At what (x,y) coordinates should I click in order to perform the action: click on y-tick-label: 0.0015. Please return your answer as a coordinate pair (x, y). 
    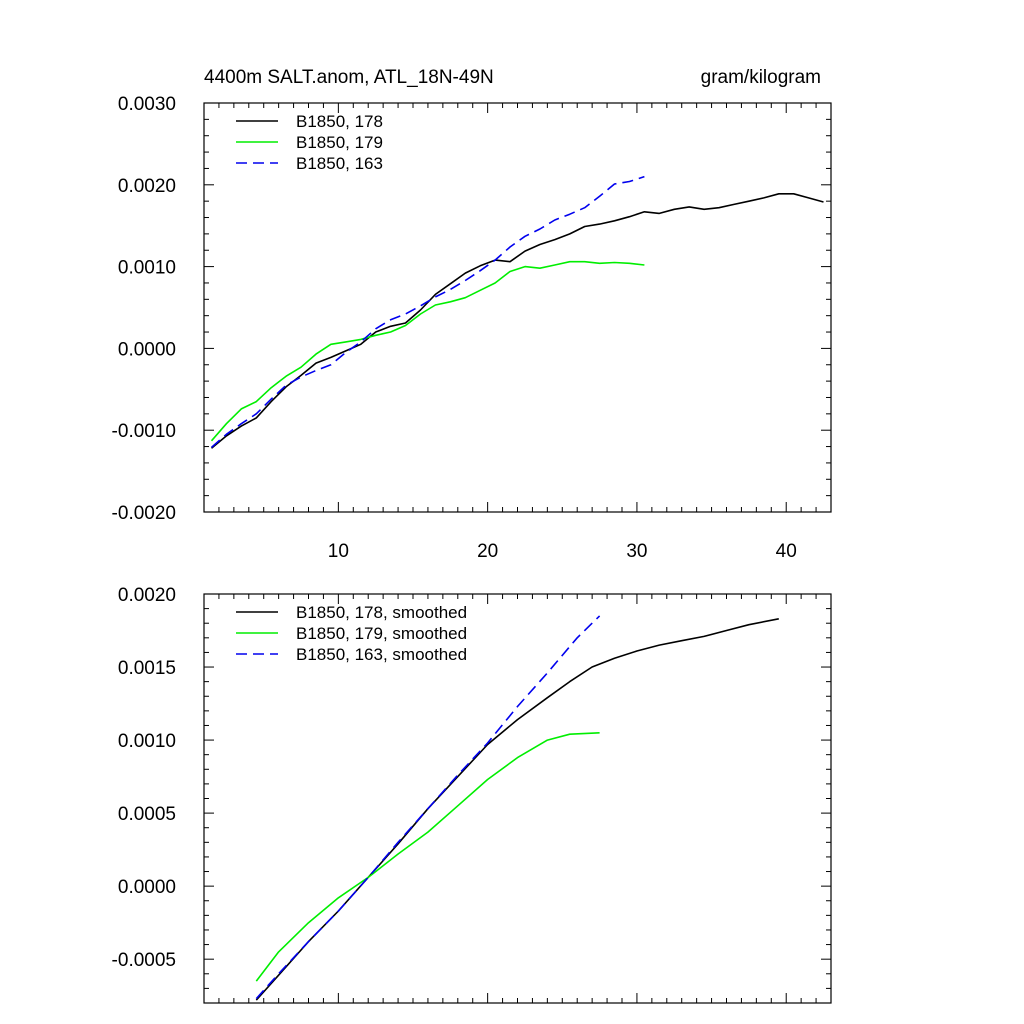
    Looking at the image, I should click on (147, 668).